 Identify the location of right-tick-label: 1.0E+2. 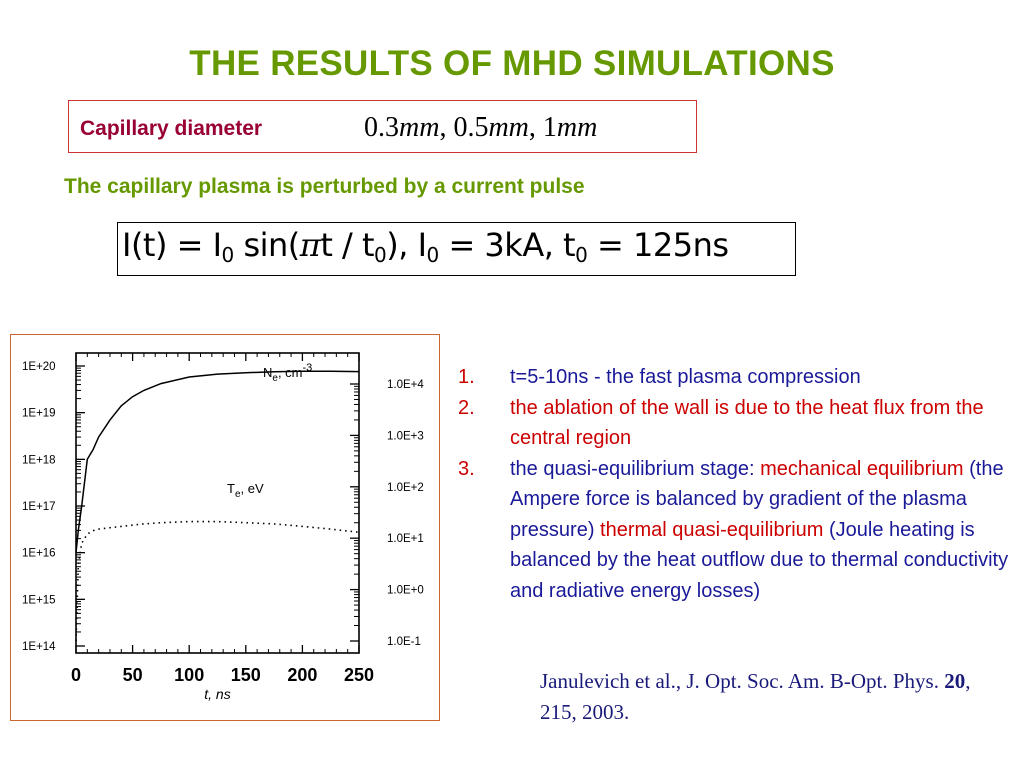
(405, 488).